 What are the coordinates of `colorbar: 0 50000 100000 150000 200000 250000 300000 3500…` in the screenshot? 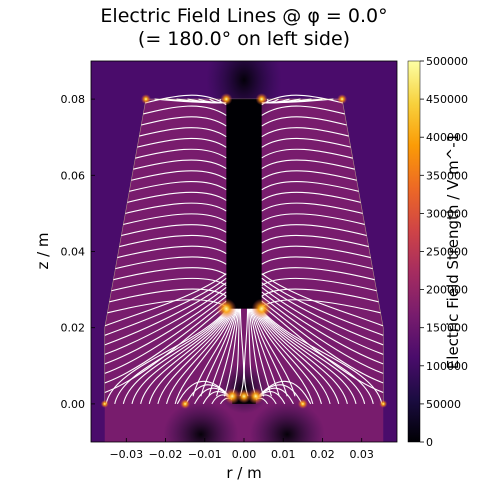 It's located at (437, 252).